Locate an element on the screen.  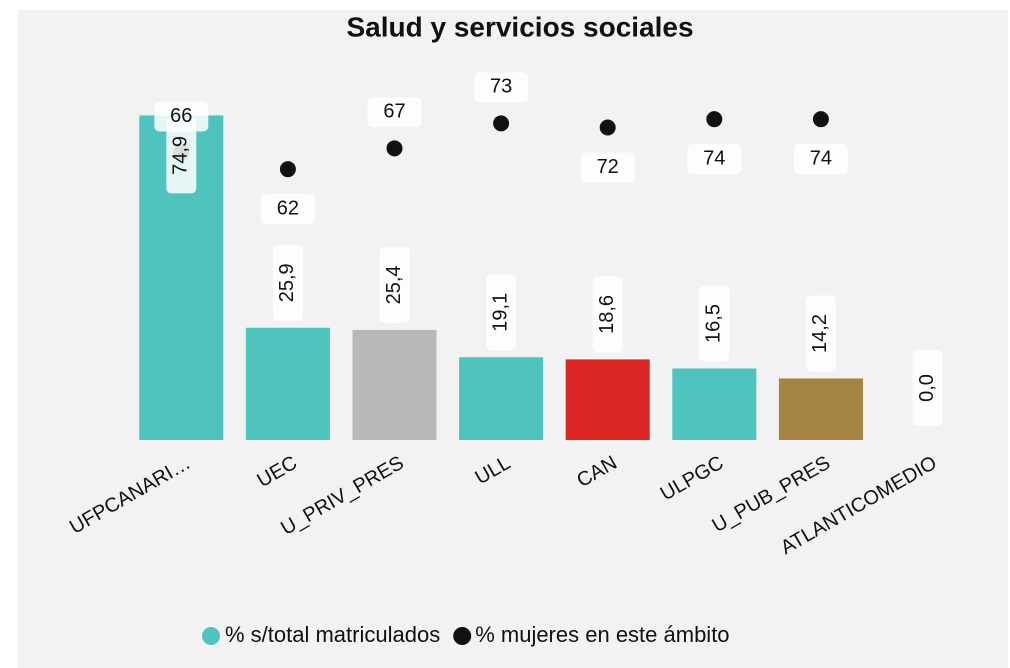
bar-value-label: 25,9 is located at coordinates (287, 282).